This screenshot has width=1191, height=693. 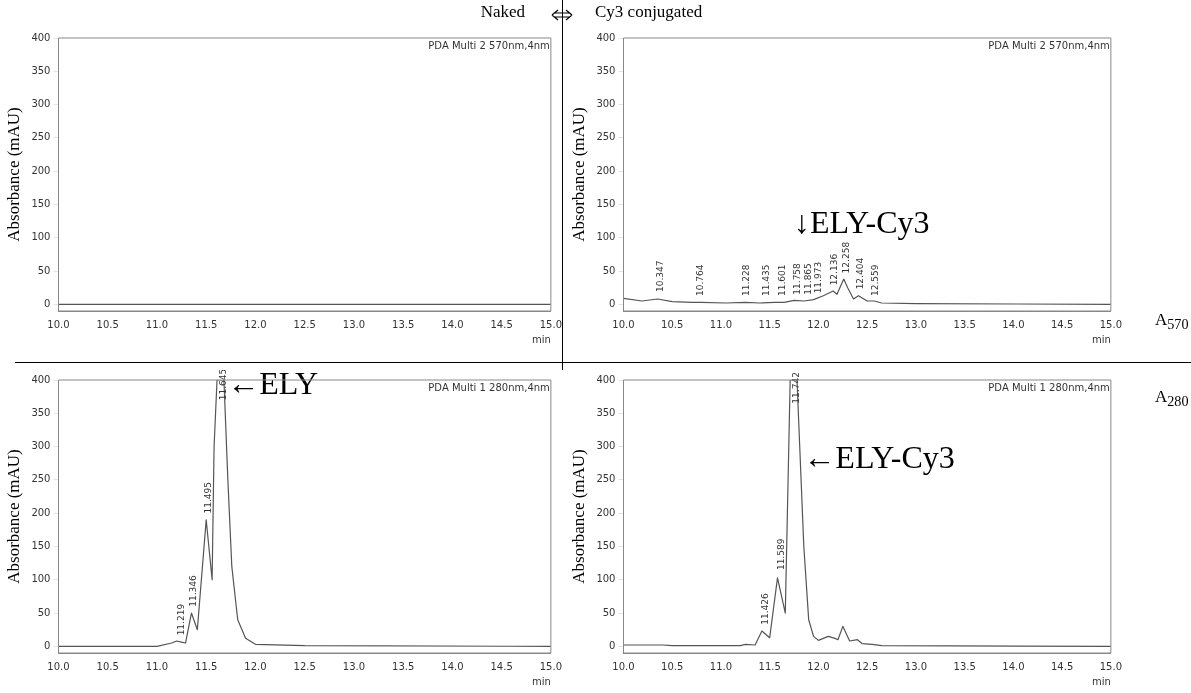 What do you see at coordinates (862, 221) in the screenshot?
I see `annotation: ↓ELY-Cy3` at bounding box center [862, 221].